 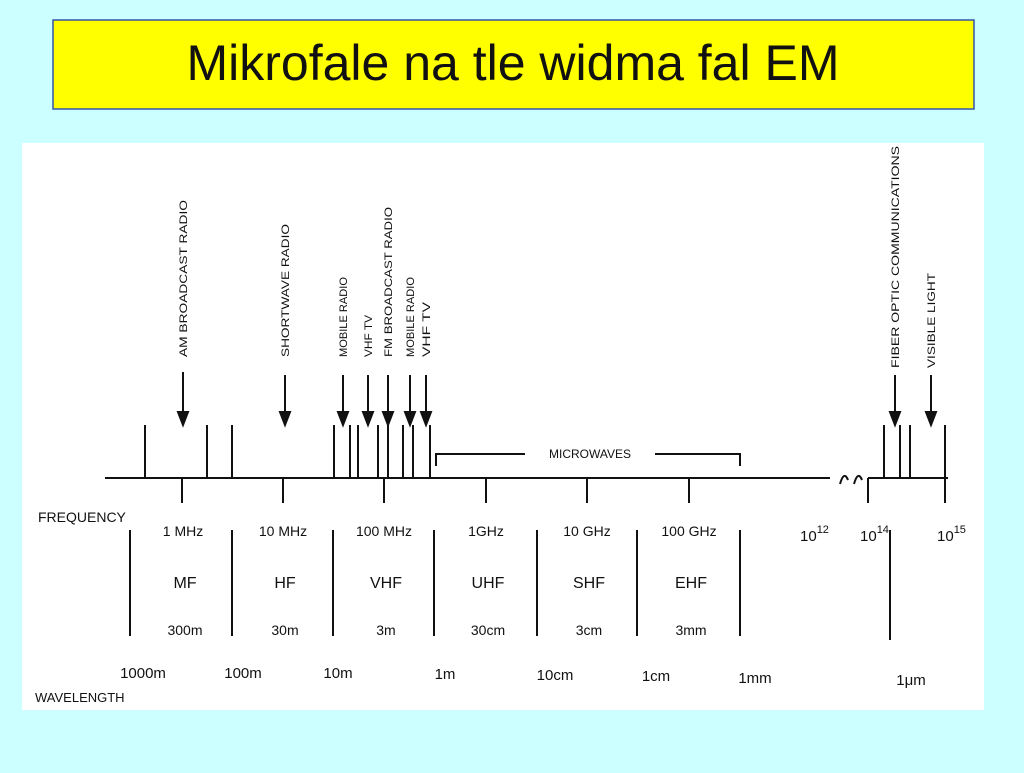 I want to click on wavelength: 100m, so click(x=243, y=673).